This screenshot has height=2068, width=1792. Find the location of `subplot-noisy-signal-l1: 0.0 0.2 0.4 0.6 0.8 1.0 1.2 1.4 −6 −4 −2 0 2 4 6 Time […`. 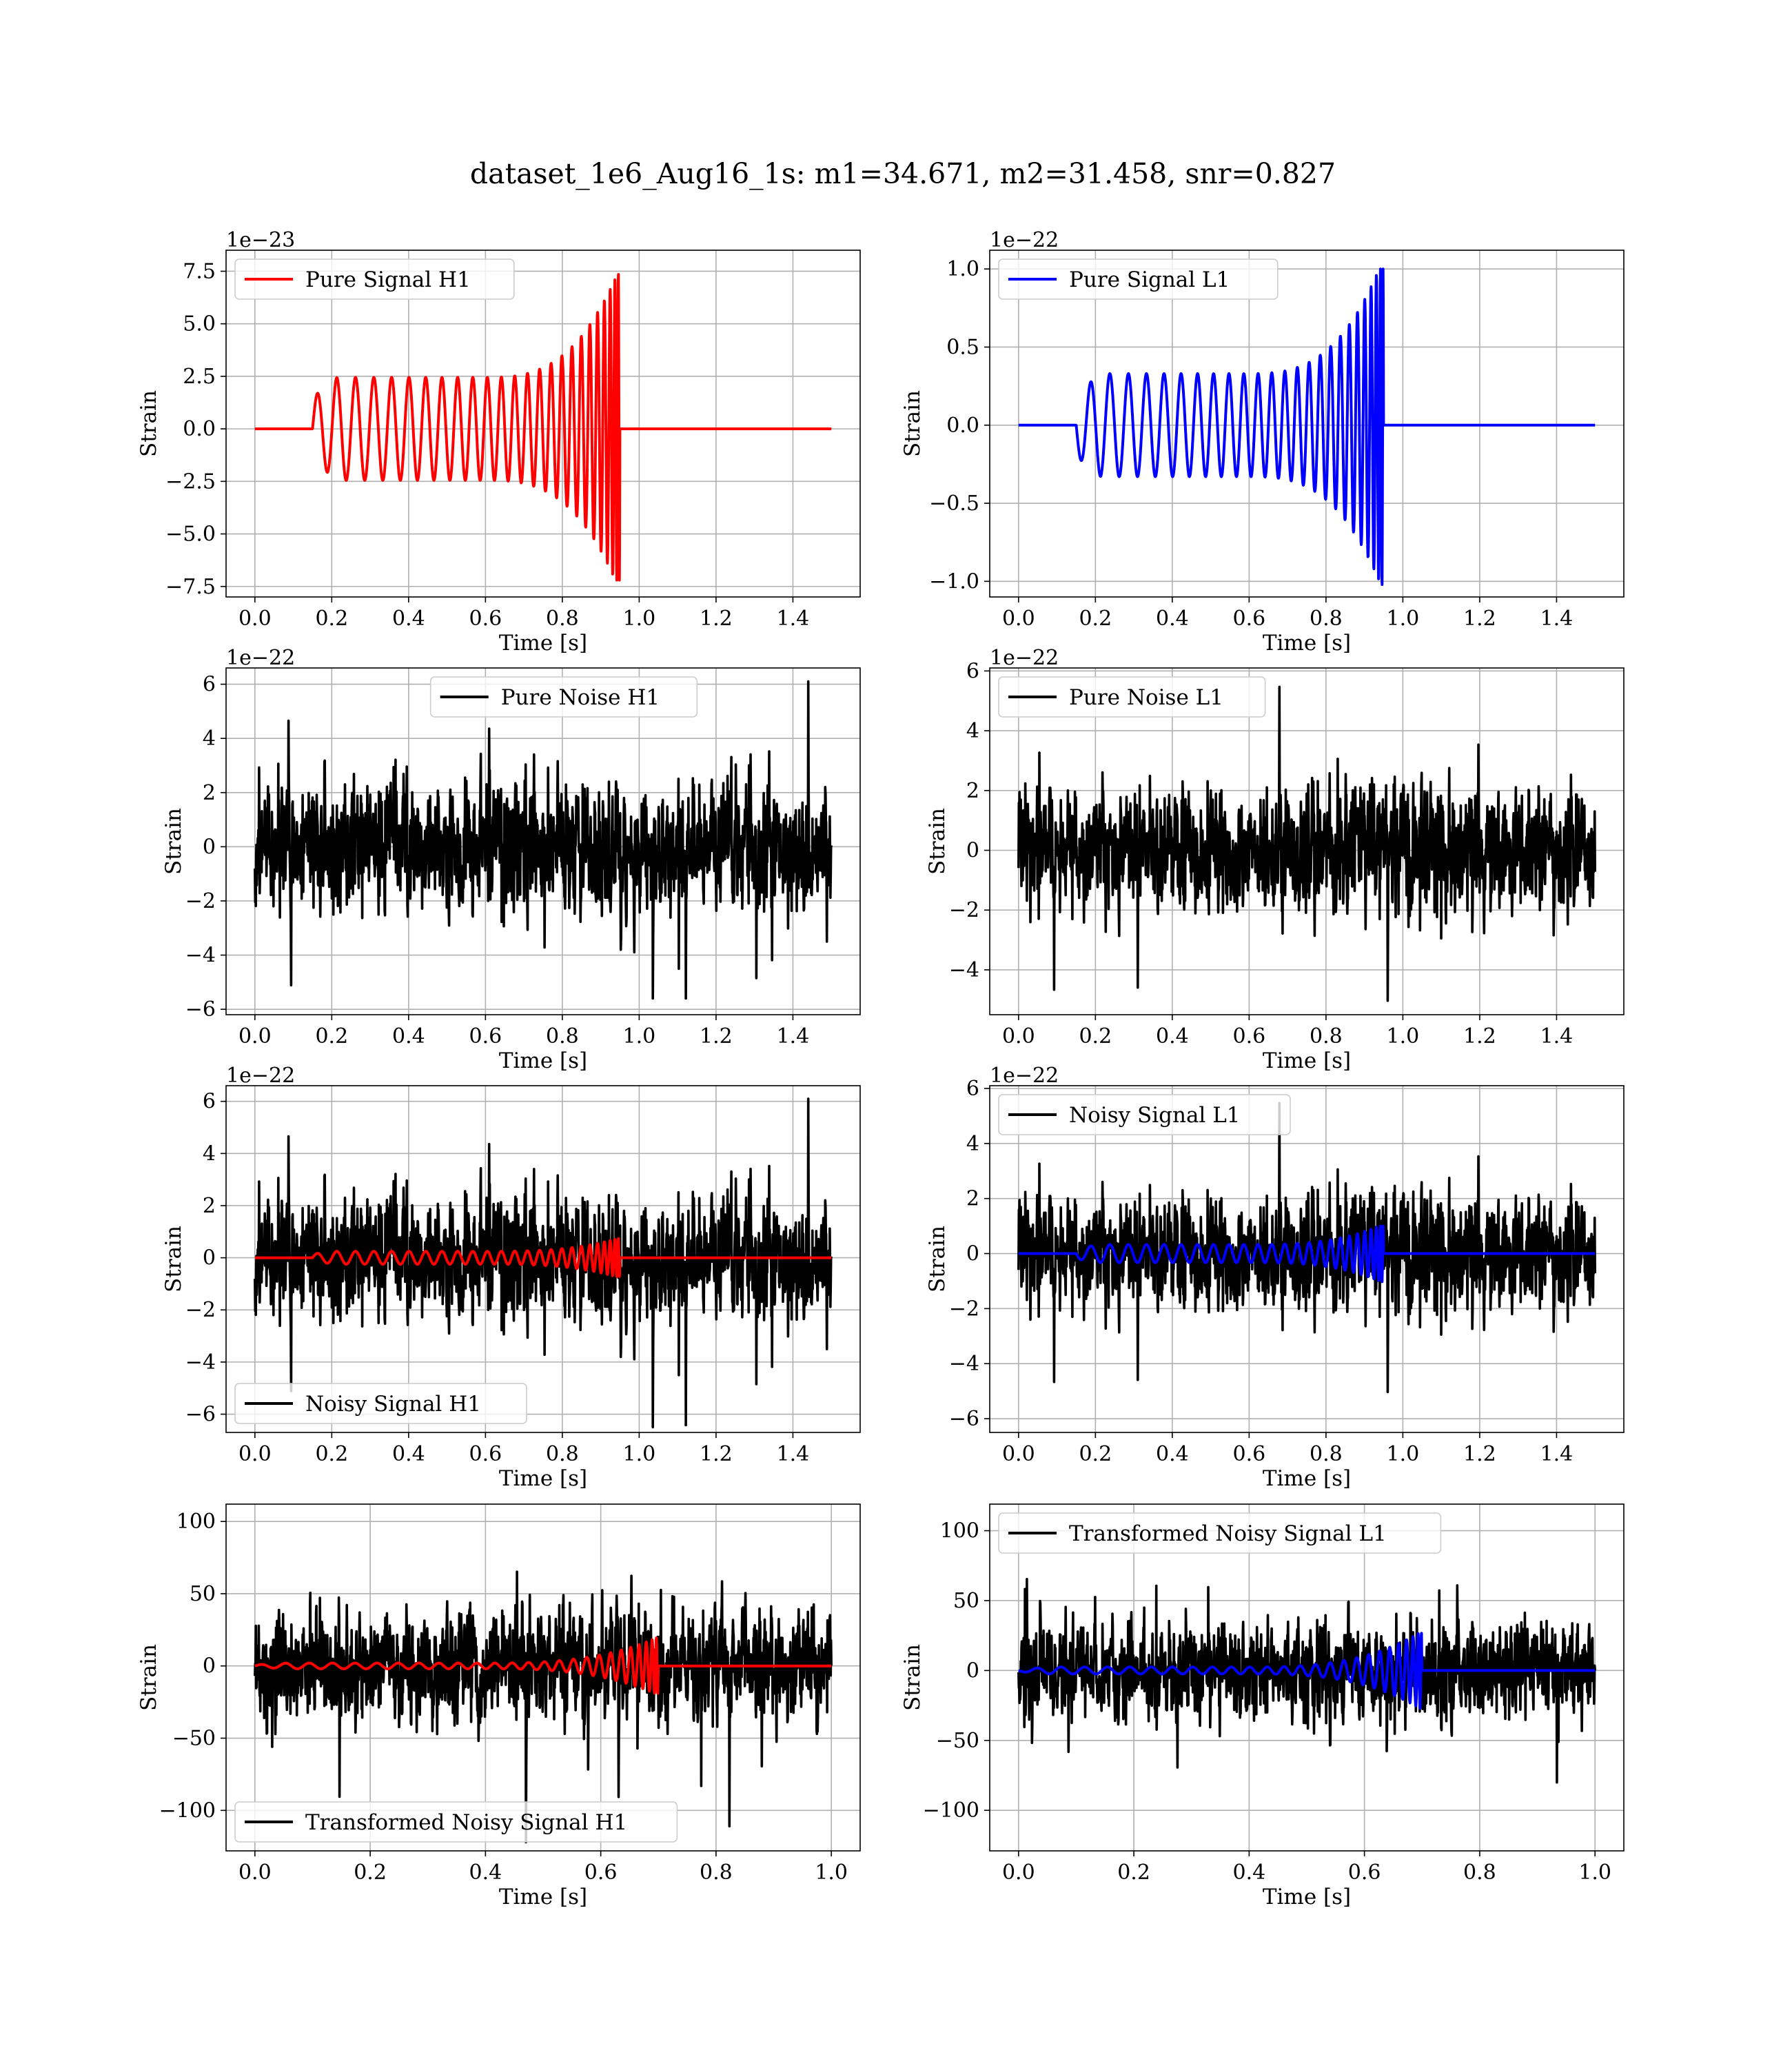

subplot-noisy-signal-l1: 0.0 0.2 0.4 0.6 0.8 1.0 1.2 1.4 −6 −4 −2 0 2 4 6 Time [… is located at coordinates (1275, 1277).